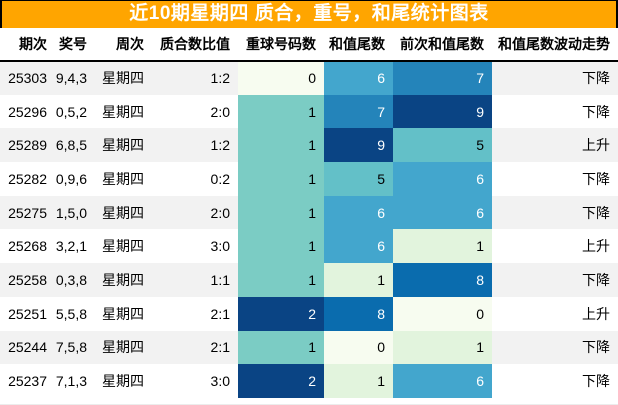  I want to click on column-header-tail: 和值尾数, so click(358, 45).